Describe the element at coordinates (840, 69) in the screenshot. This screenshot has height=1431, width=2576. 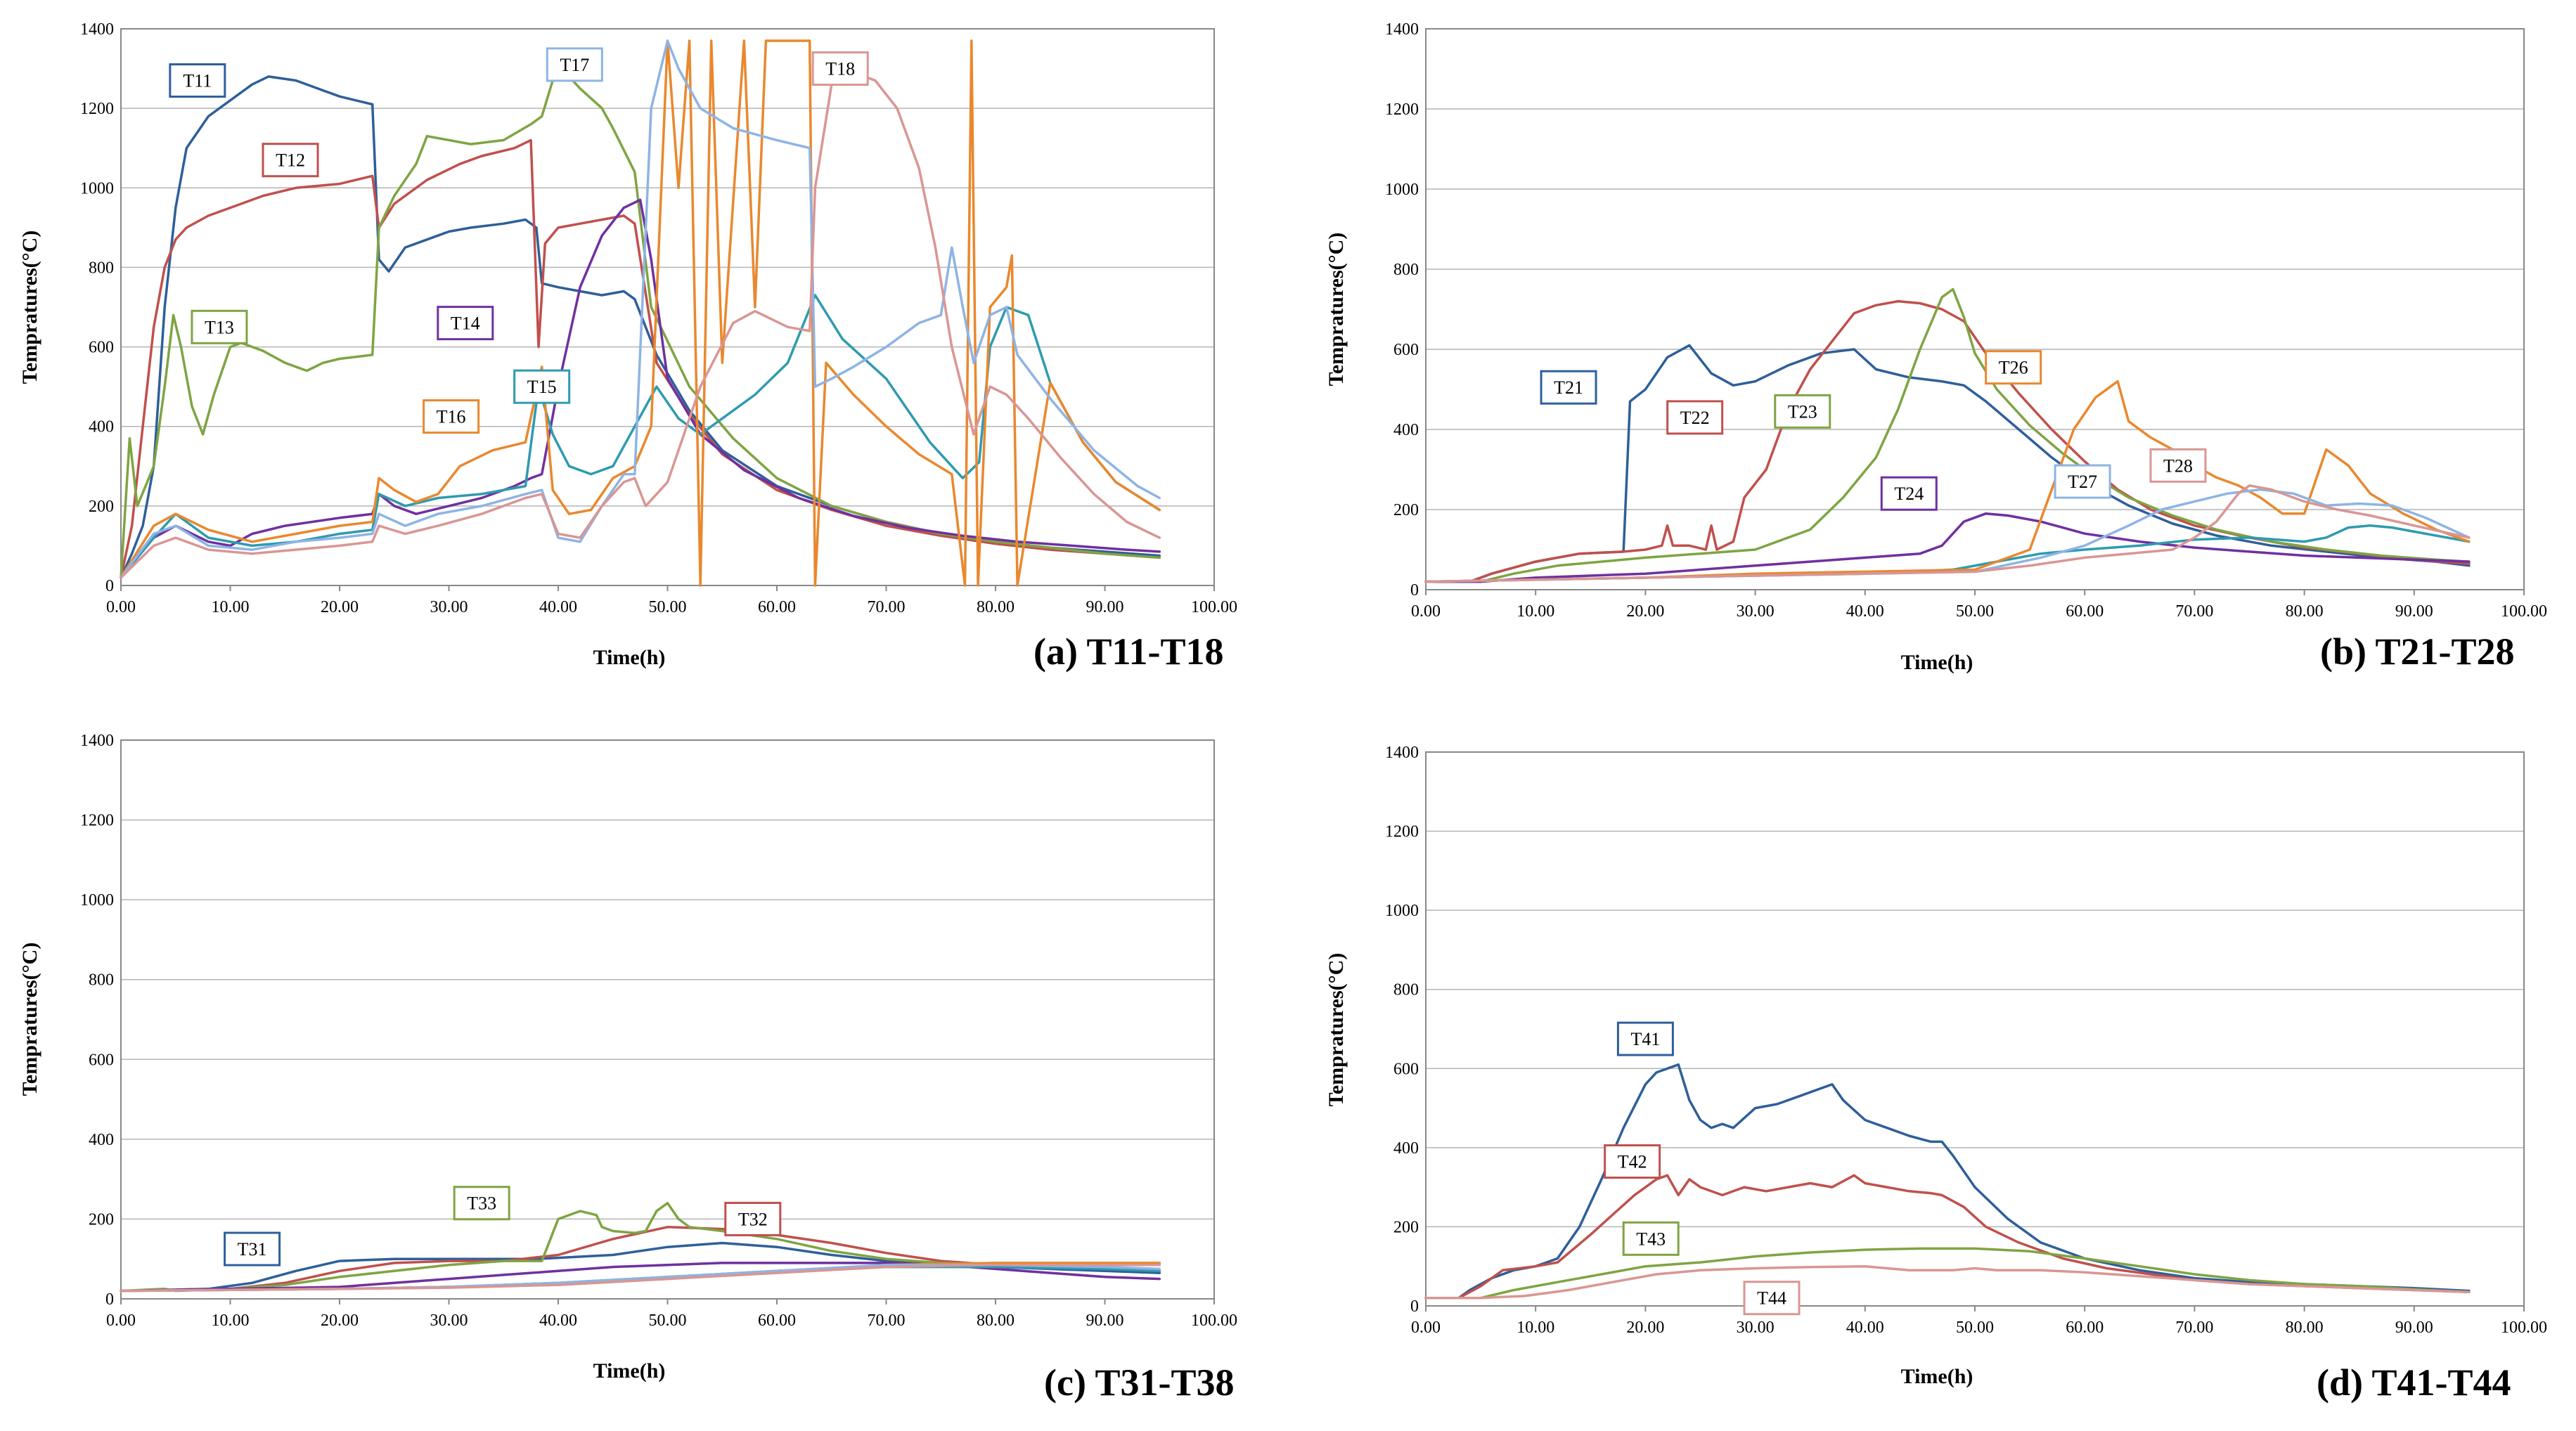
I see `series-label-t18: T18` at that location.